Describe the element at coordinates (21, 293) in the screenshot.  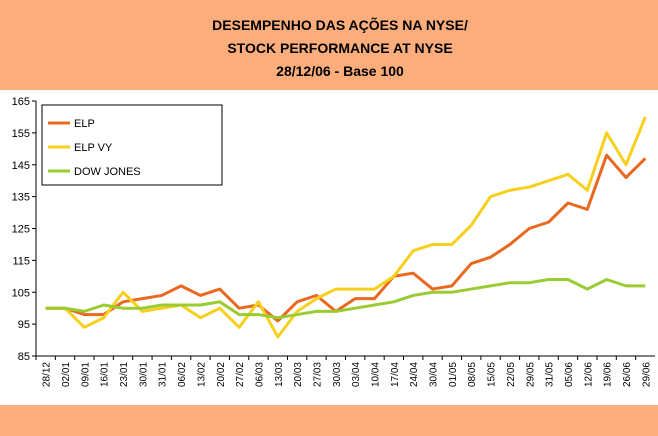
I see `y-tick-label: 105` at that location.